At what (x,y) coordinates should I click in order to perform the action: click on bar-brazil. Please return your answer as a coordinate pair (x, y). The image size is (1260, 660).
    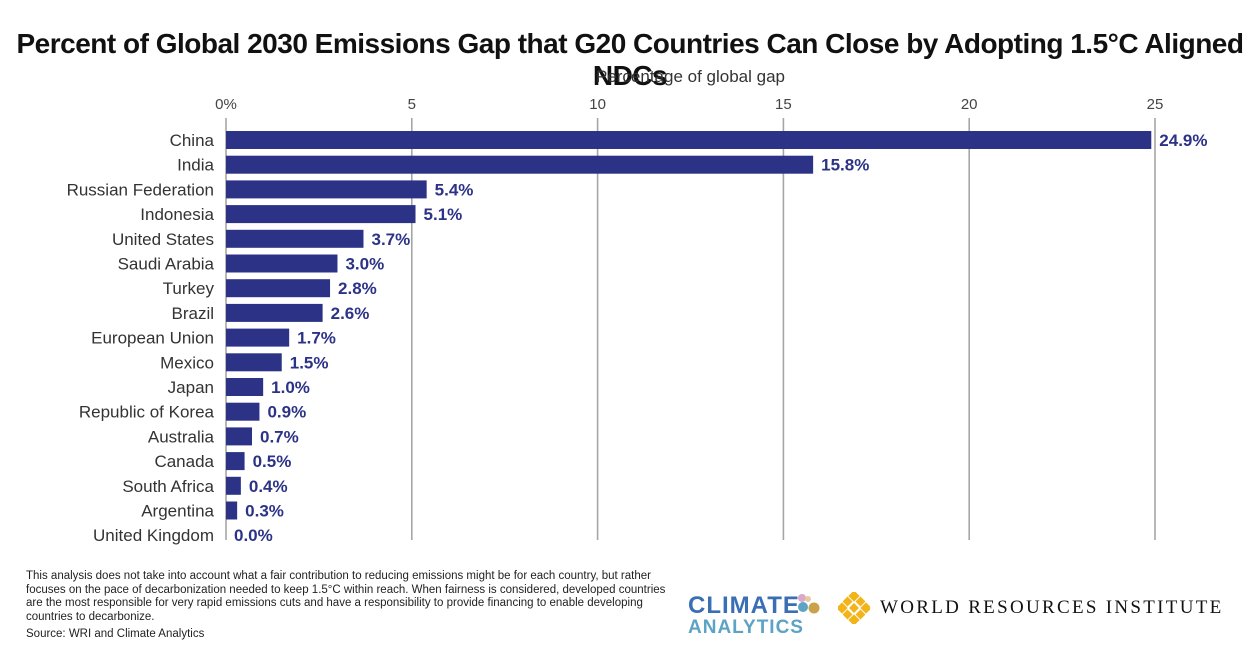
    Looking at the image, I should click on (274, 312).